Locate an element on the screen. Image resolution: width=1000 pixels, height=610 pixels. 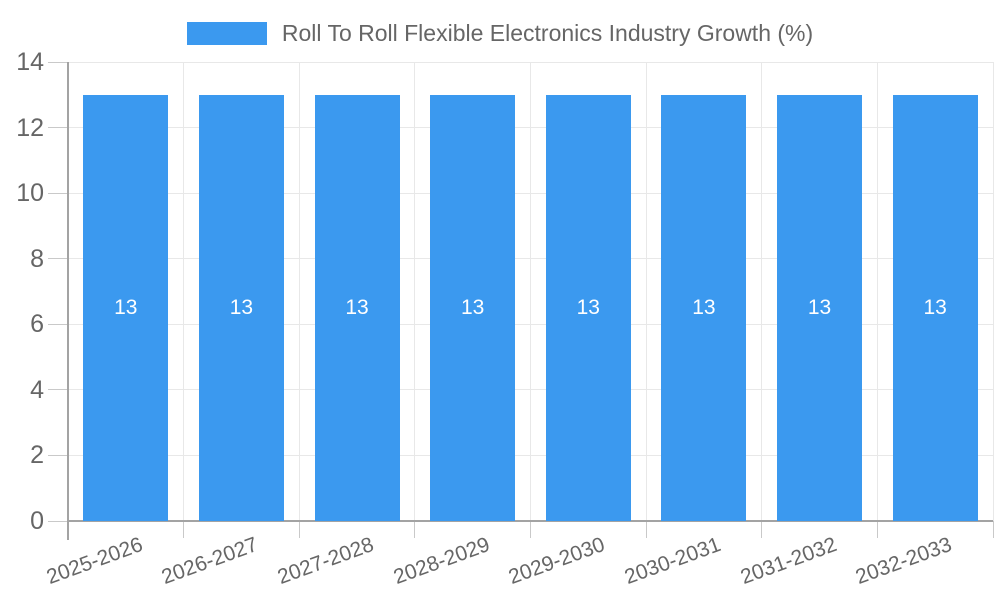
y-axis-tick-label: 8 is located at coordinates (37, 258).